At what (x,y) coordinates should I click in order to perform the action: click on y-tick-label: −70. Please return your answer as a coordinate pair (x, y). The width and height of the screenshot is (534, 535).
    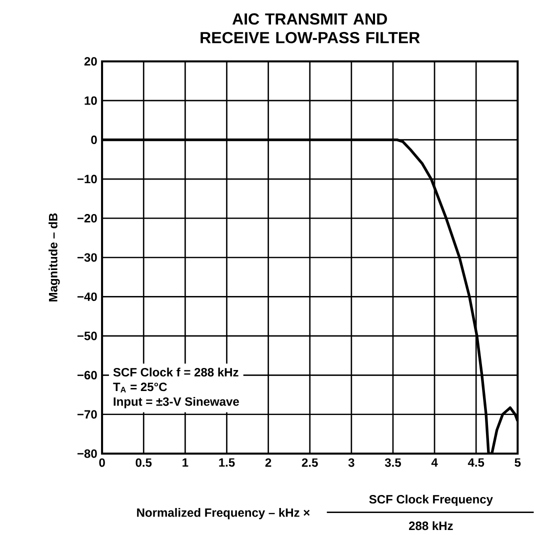
    Looking at the image, I should click on (87, 414).